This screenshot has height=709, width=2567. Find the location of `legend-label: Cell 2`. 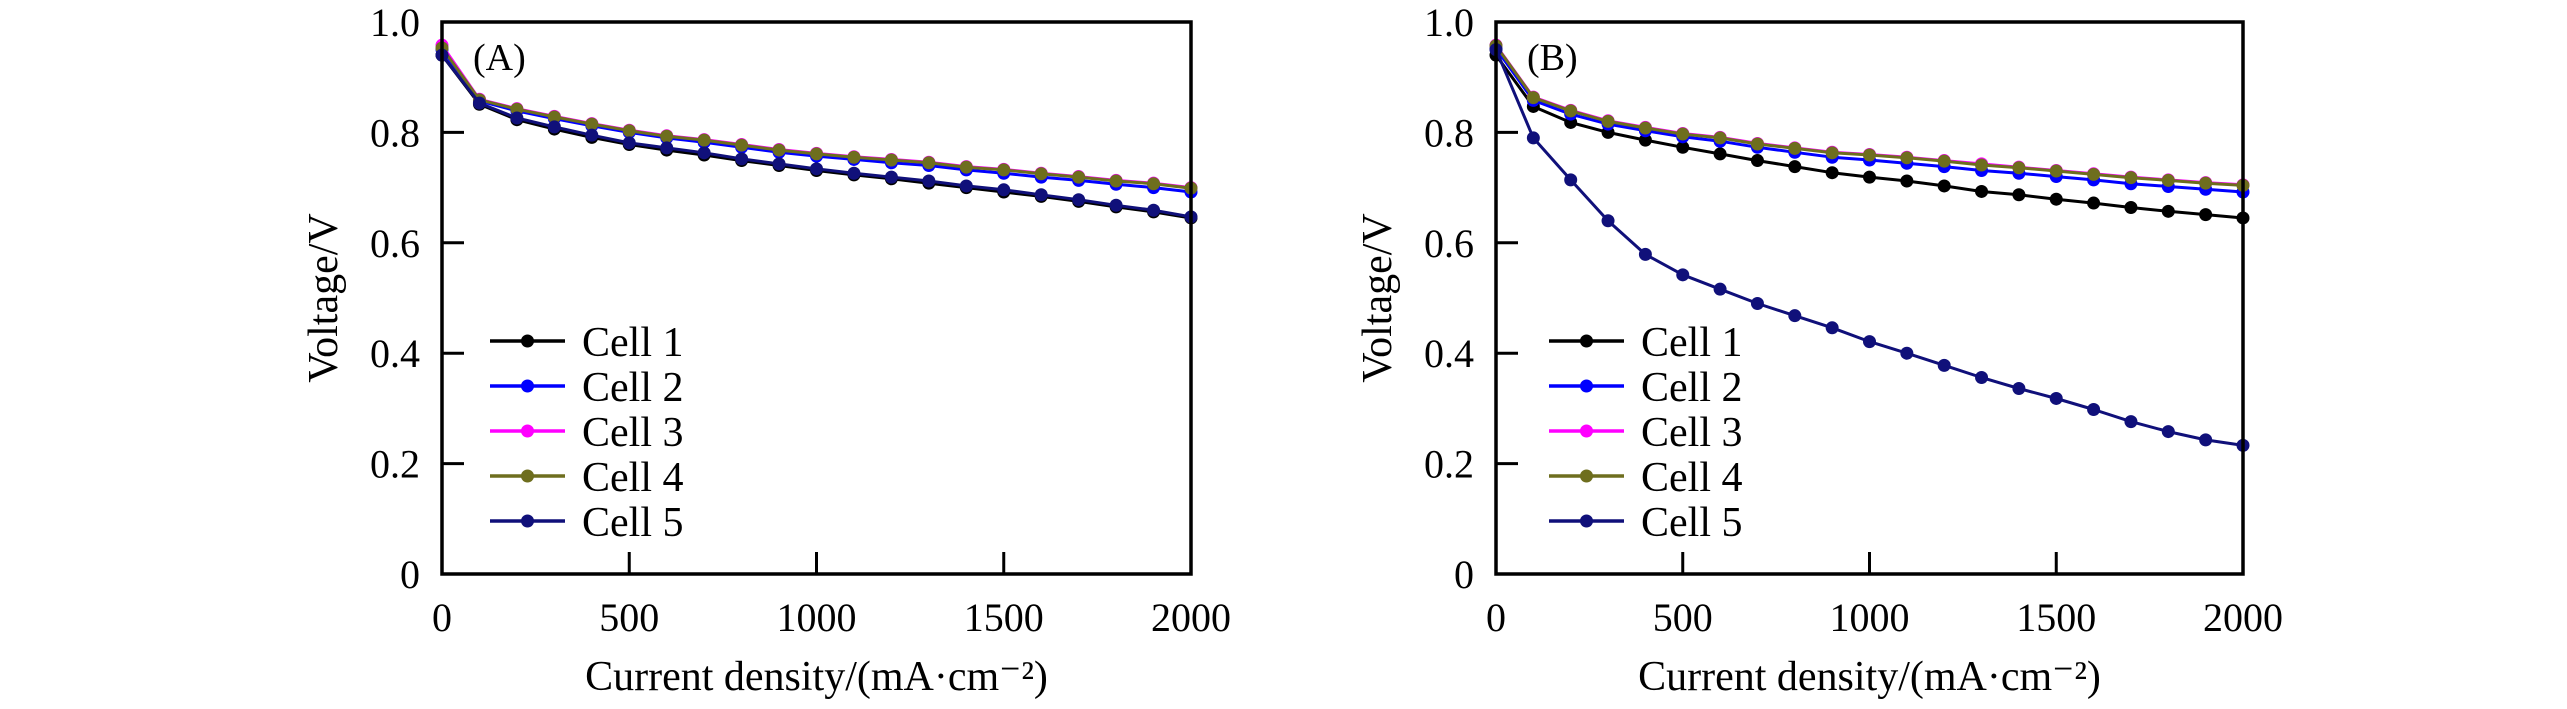

legend-label: Cell 2 is located at coordinates (1692, 388).